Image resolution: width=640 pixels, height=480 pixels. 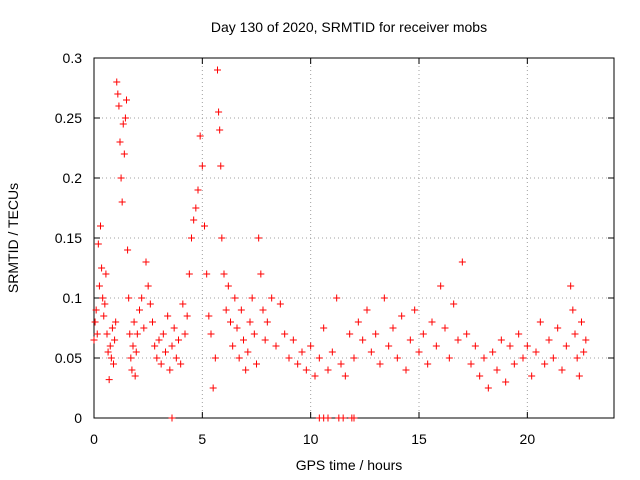 What do you see at coordinates (73, 178) in the screenshot?
I see `y-tick-label: 0.2` at bounding box center [73, 178].